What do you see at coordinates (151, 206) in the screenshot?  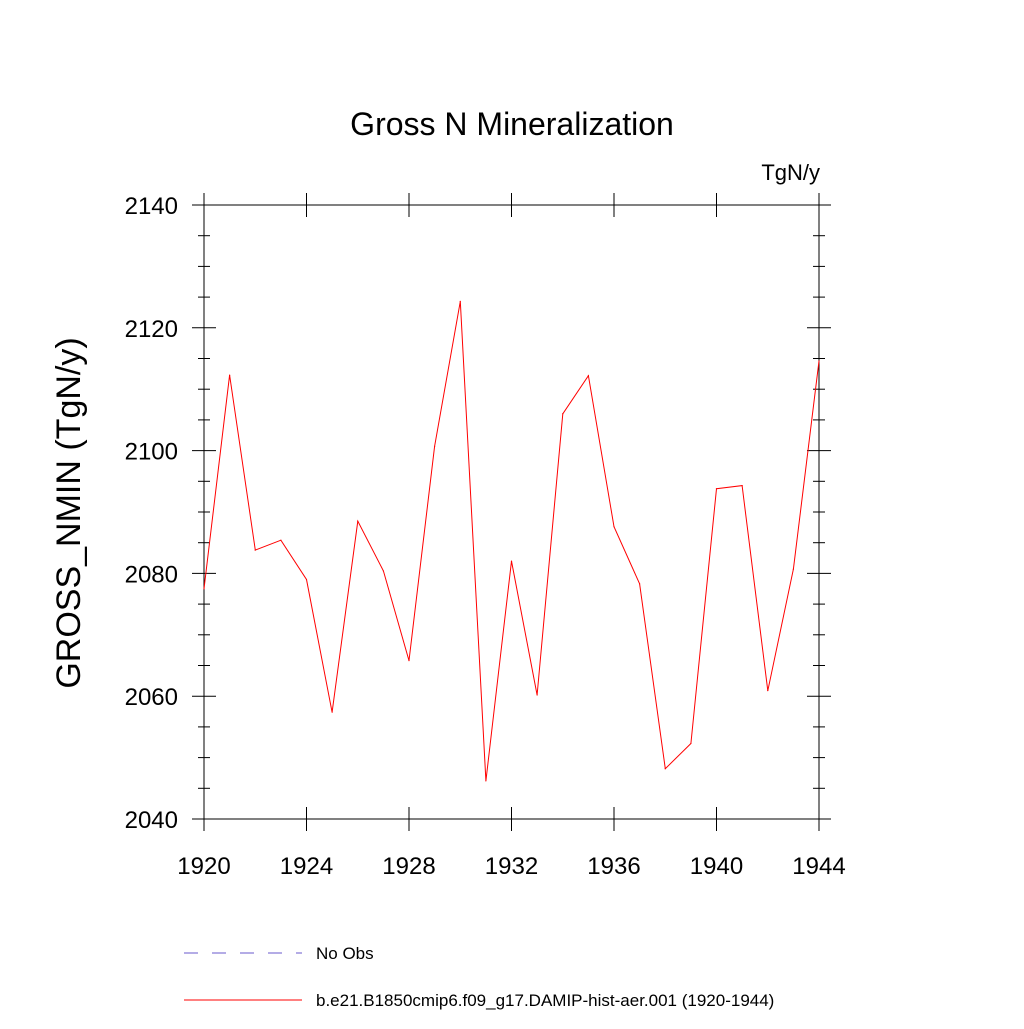 I see `y-tick-label: 2140` at bounding box center [151, 206].